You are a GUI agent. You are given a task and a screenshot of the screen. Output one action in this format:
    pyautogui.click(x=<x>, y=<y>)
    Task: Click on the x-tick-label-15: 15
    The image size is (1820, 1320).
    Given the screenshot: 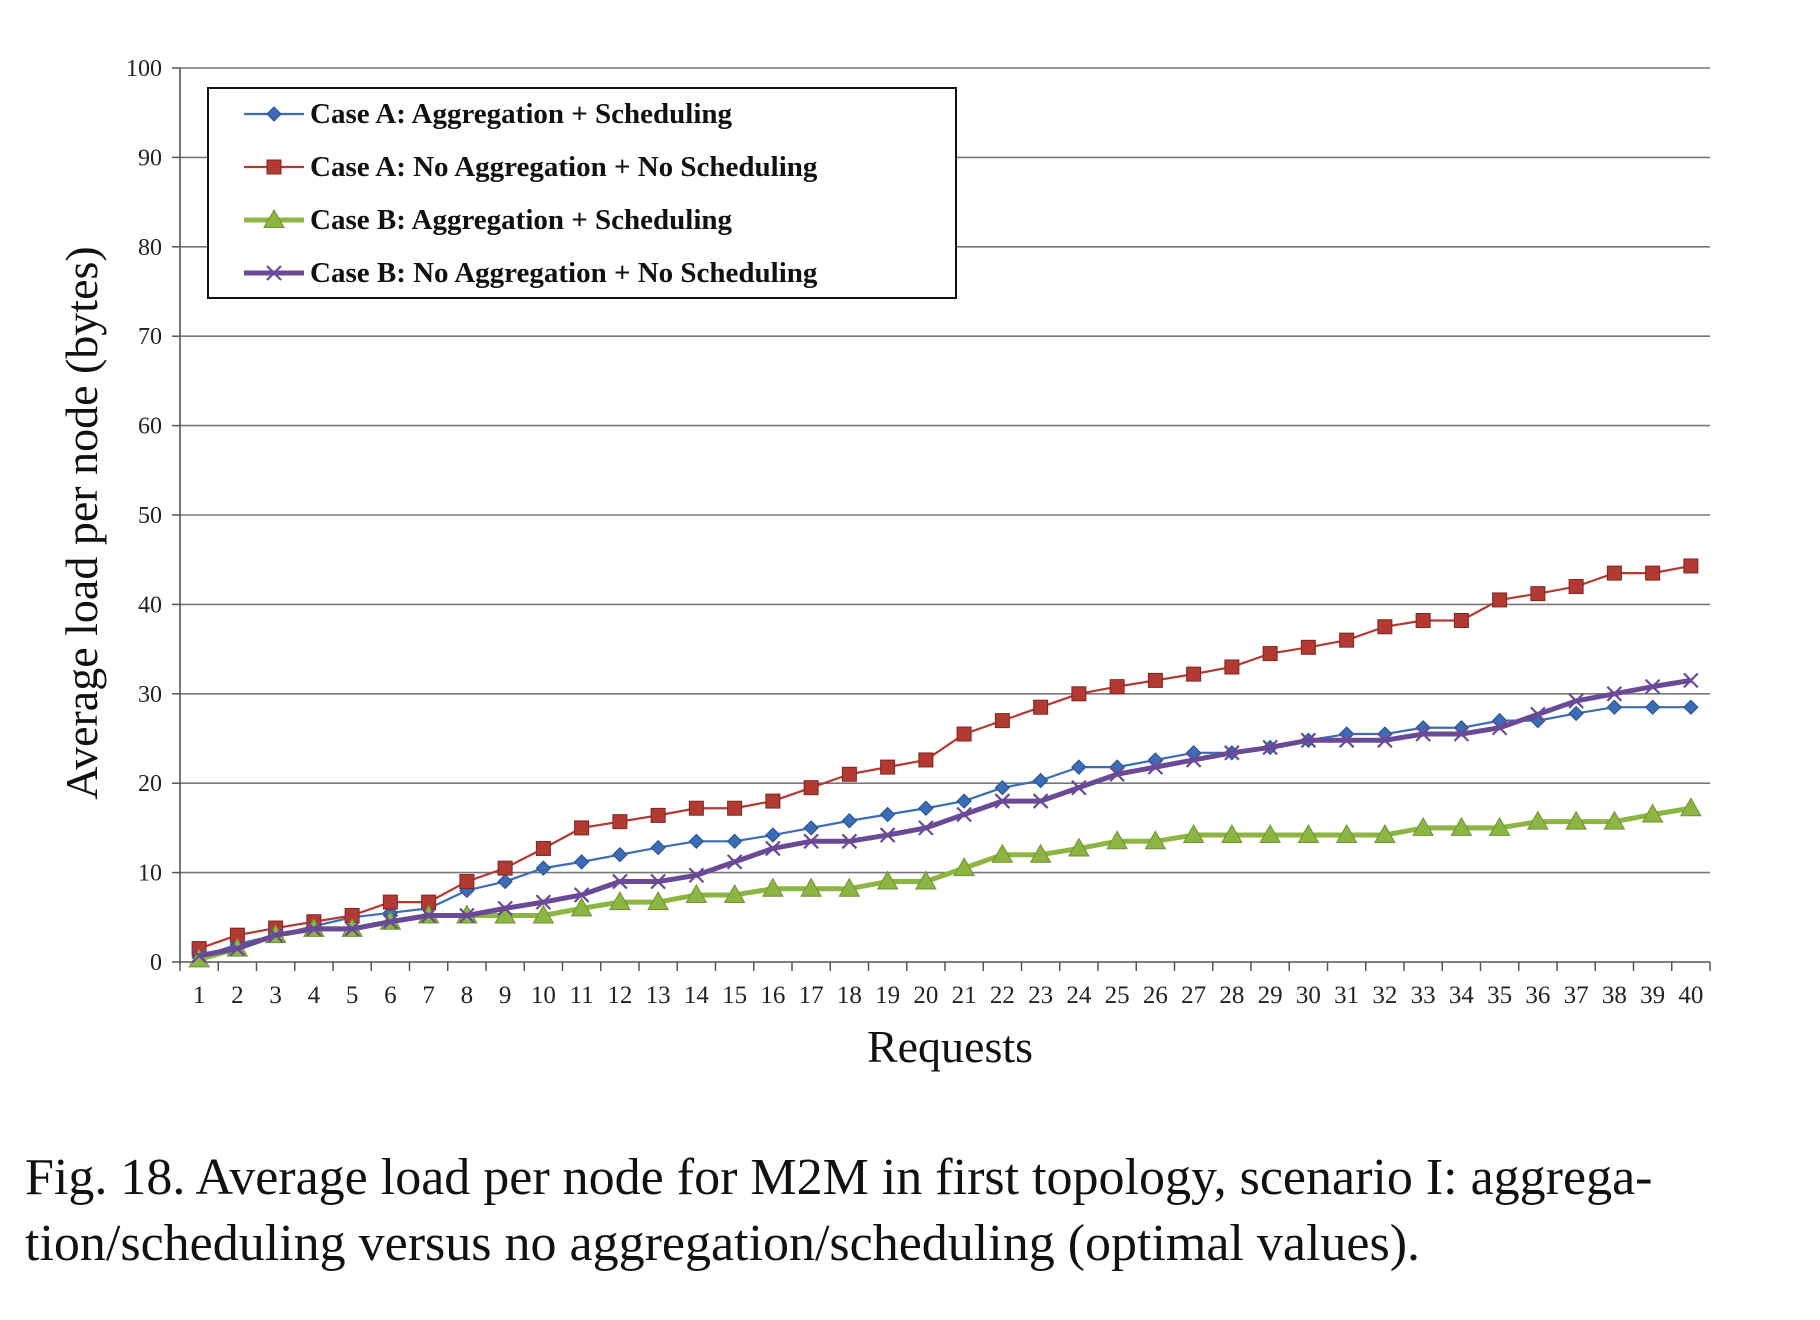 What is the action you would take?
    pyautogui.click(x=734, y=995)
    